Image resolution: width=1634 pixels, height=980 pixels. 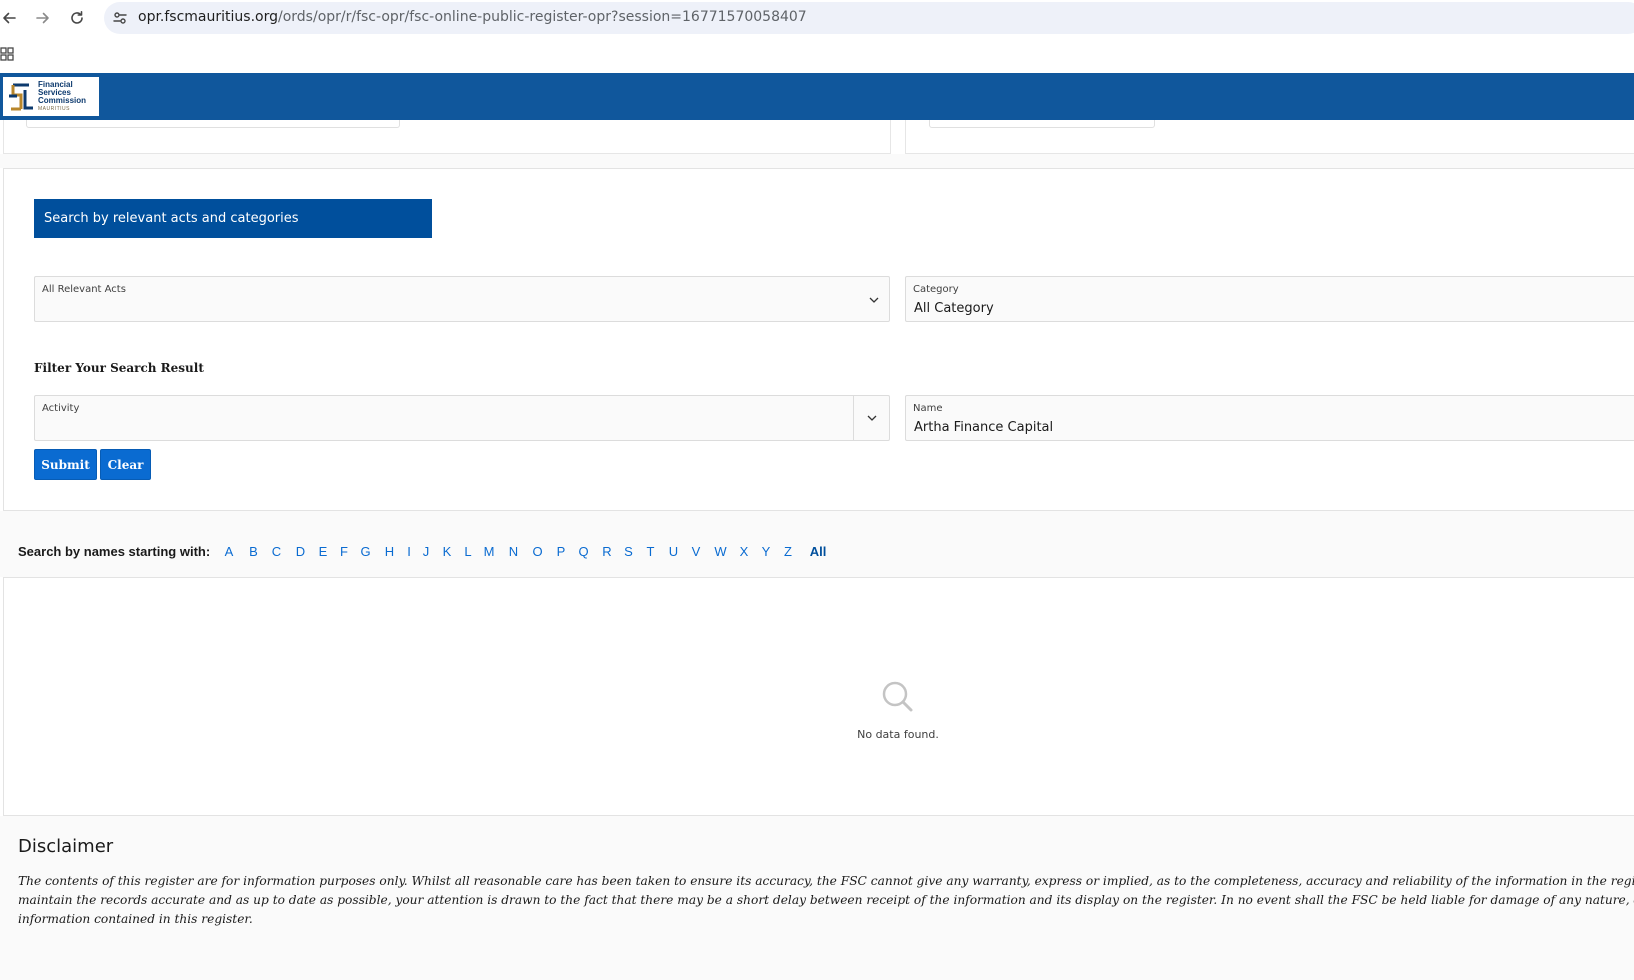 I want to click on region-gap, so click(x=817, y=161).